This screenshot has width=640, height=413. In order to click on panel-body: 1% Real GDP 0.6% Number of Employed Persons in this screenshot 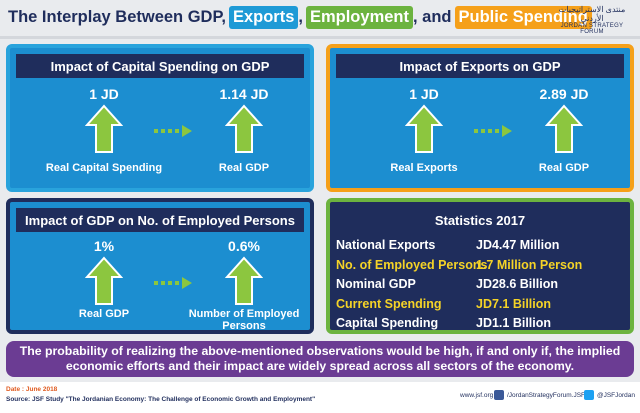, I will do `click(160, 283)`.